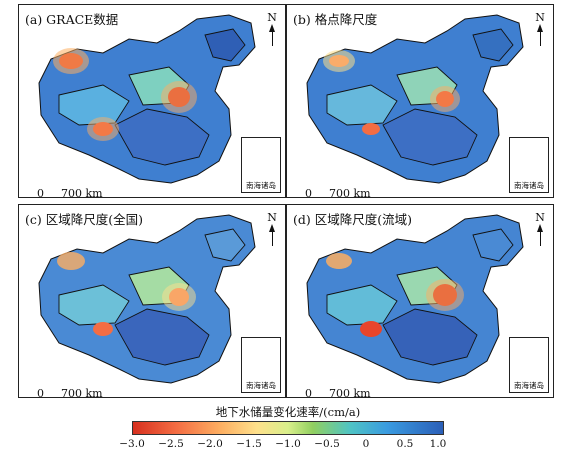 The height and width of the screenshot is (460, 561). Describe the element at coordinates (415, 299) in the screenshot. I see `china-map-d` at that location.